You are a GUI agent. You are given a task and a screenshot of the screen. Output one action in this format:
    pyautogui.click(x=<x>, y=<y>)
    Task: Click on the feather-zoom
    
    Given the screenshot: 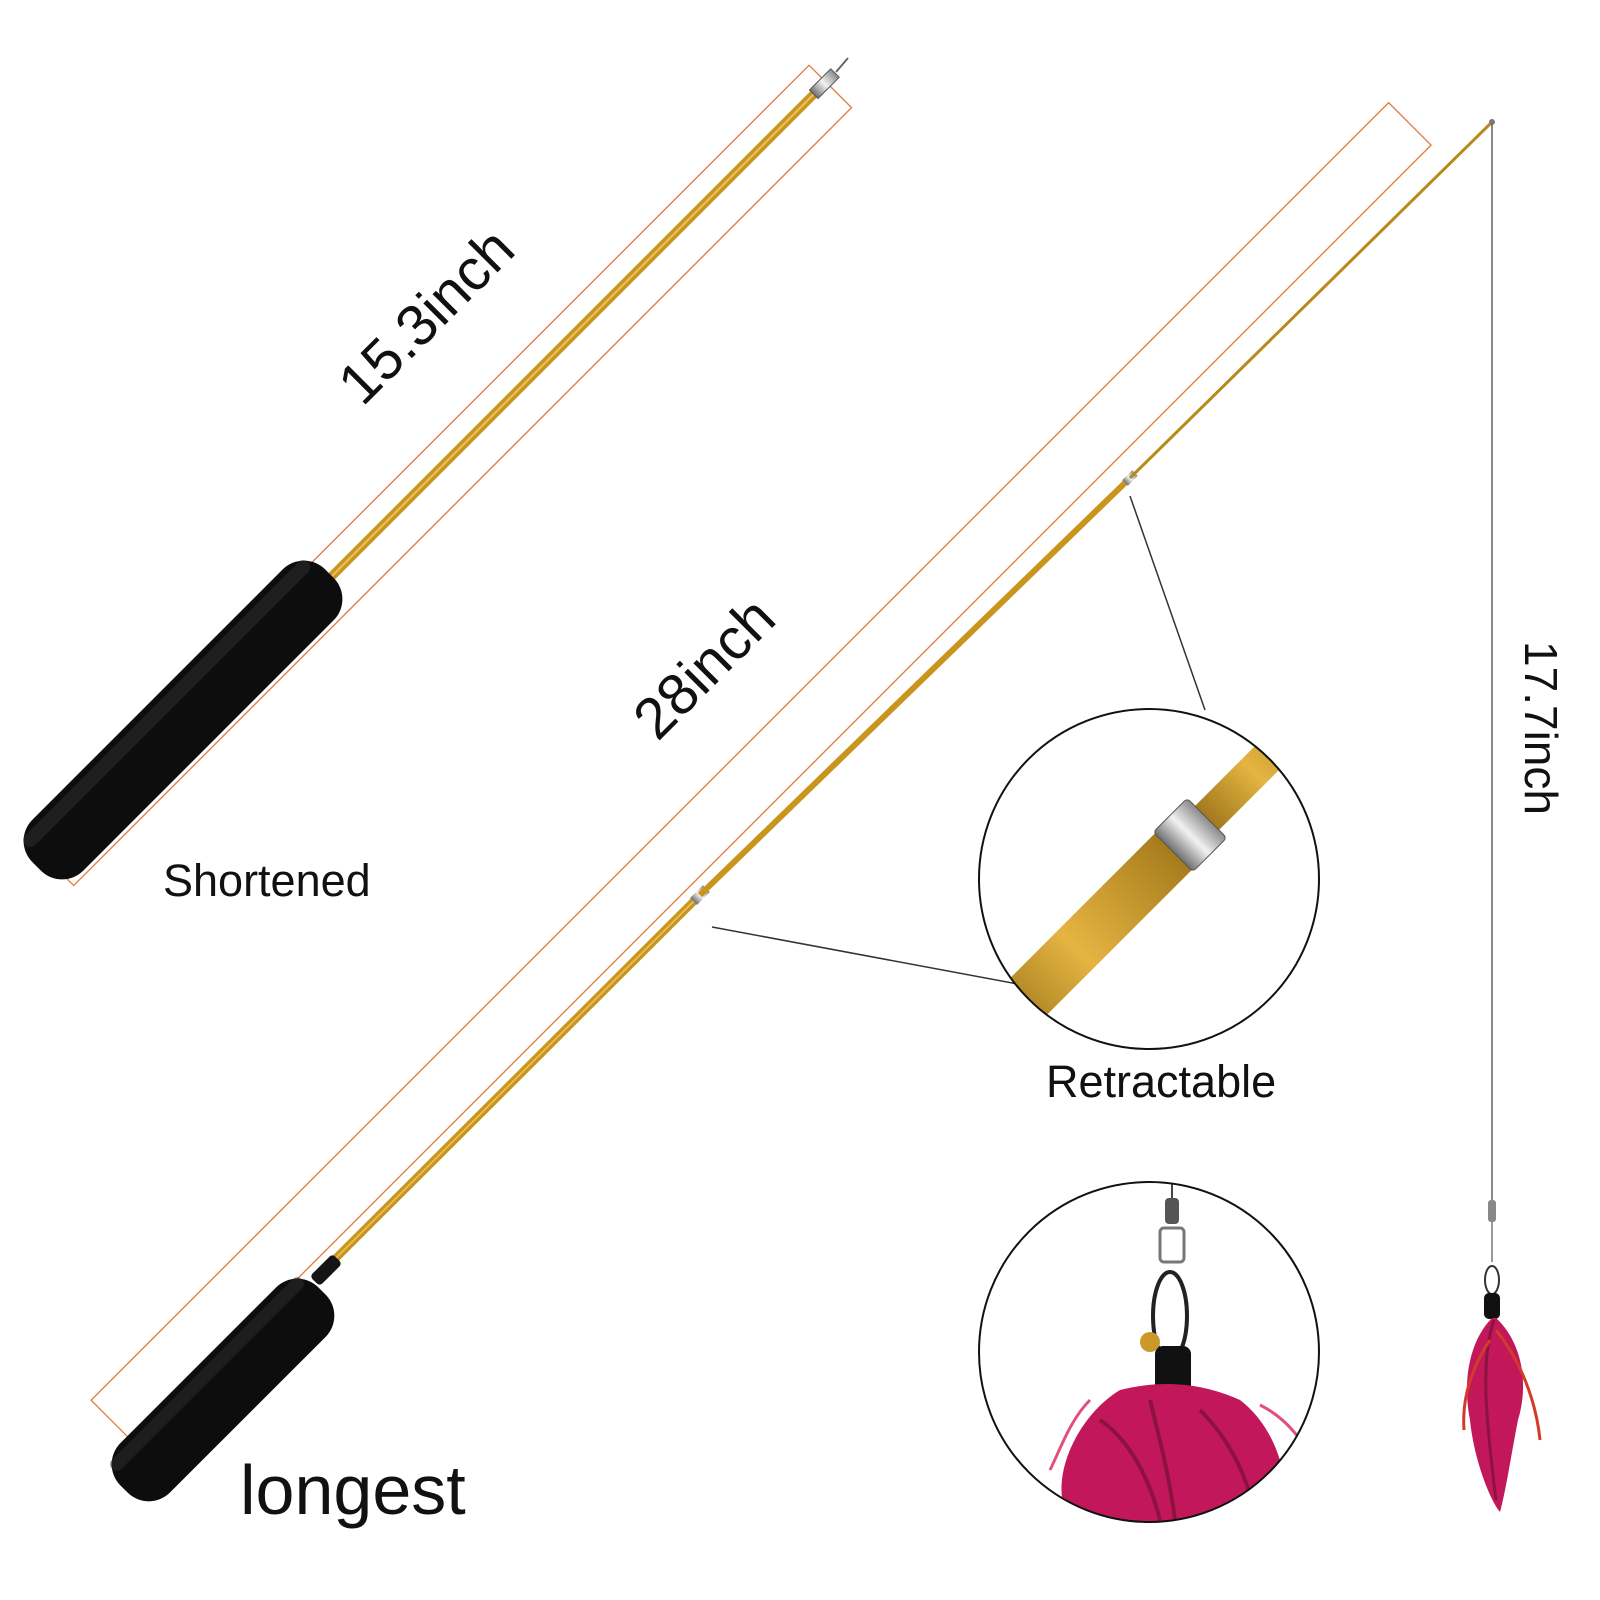 What is the action you would take?
    pyautogui.click(x=1149, y=1352)
    